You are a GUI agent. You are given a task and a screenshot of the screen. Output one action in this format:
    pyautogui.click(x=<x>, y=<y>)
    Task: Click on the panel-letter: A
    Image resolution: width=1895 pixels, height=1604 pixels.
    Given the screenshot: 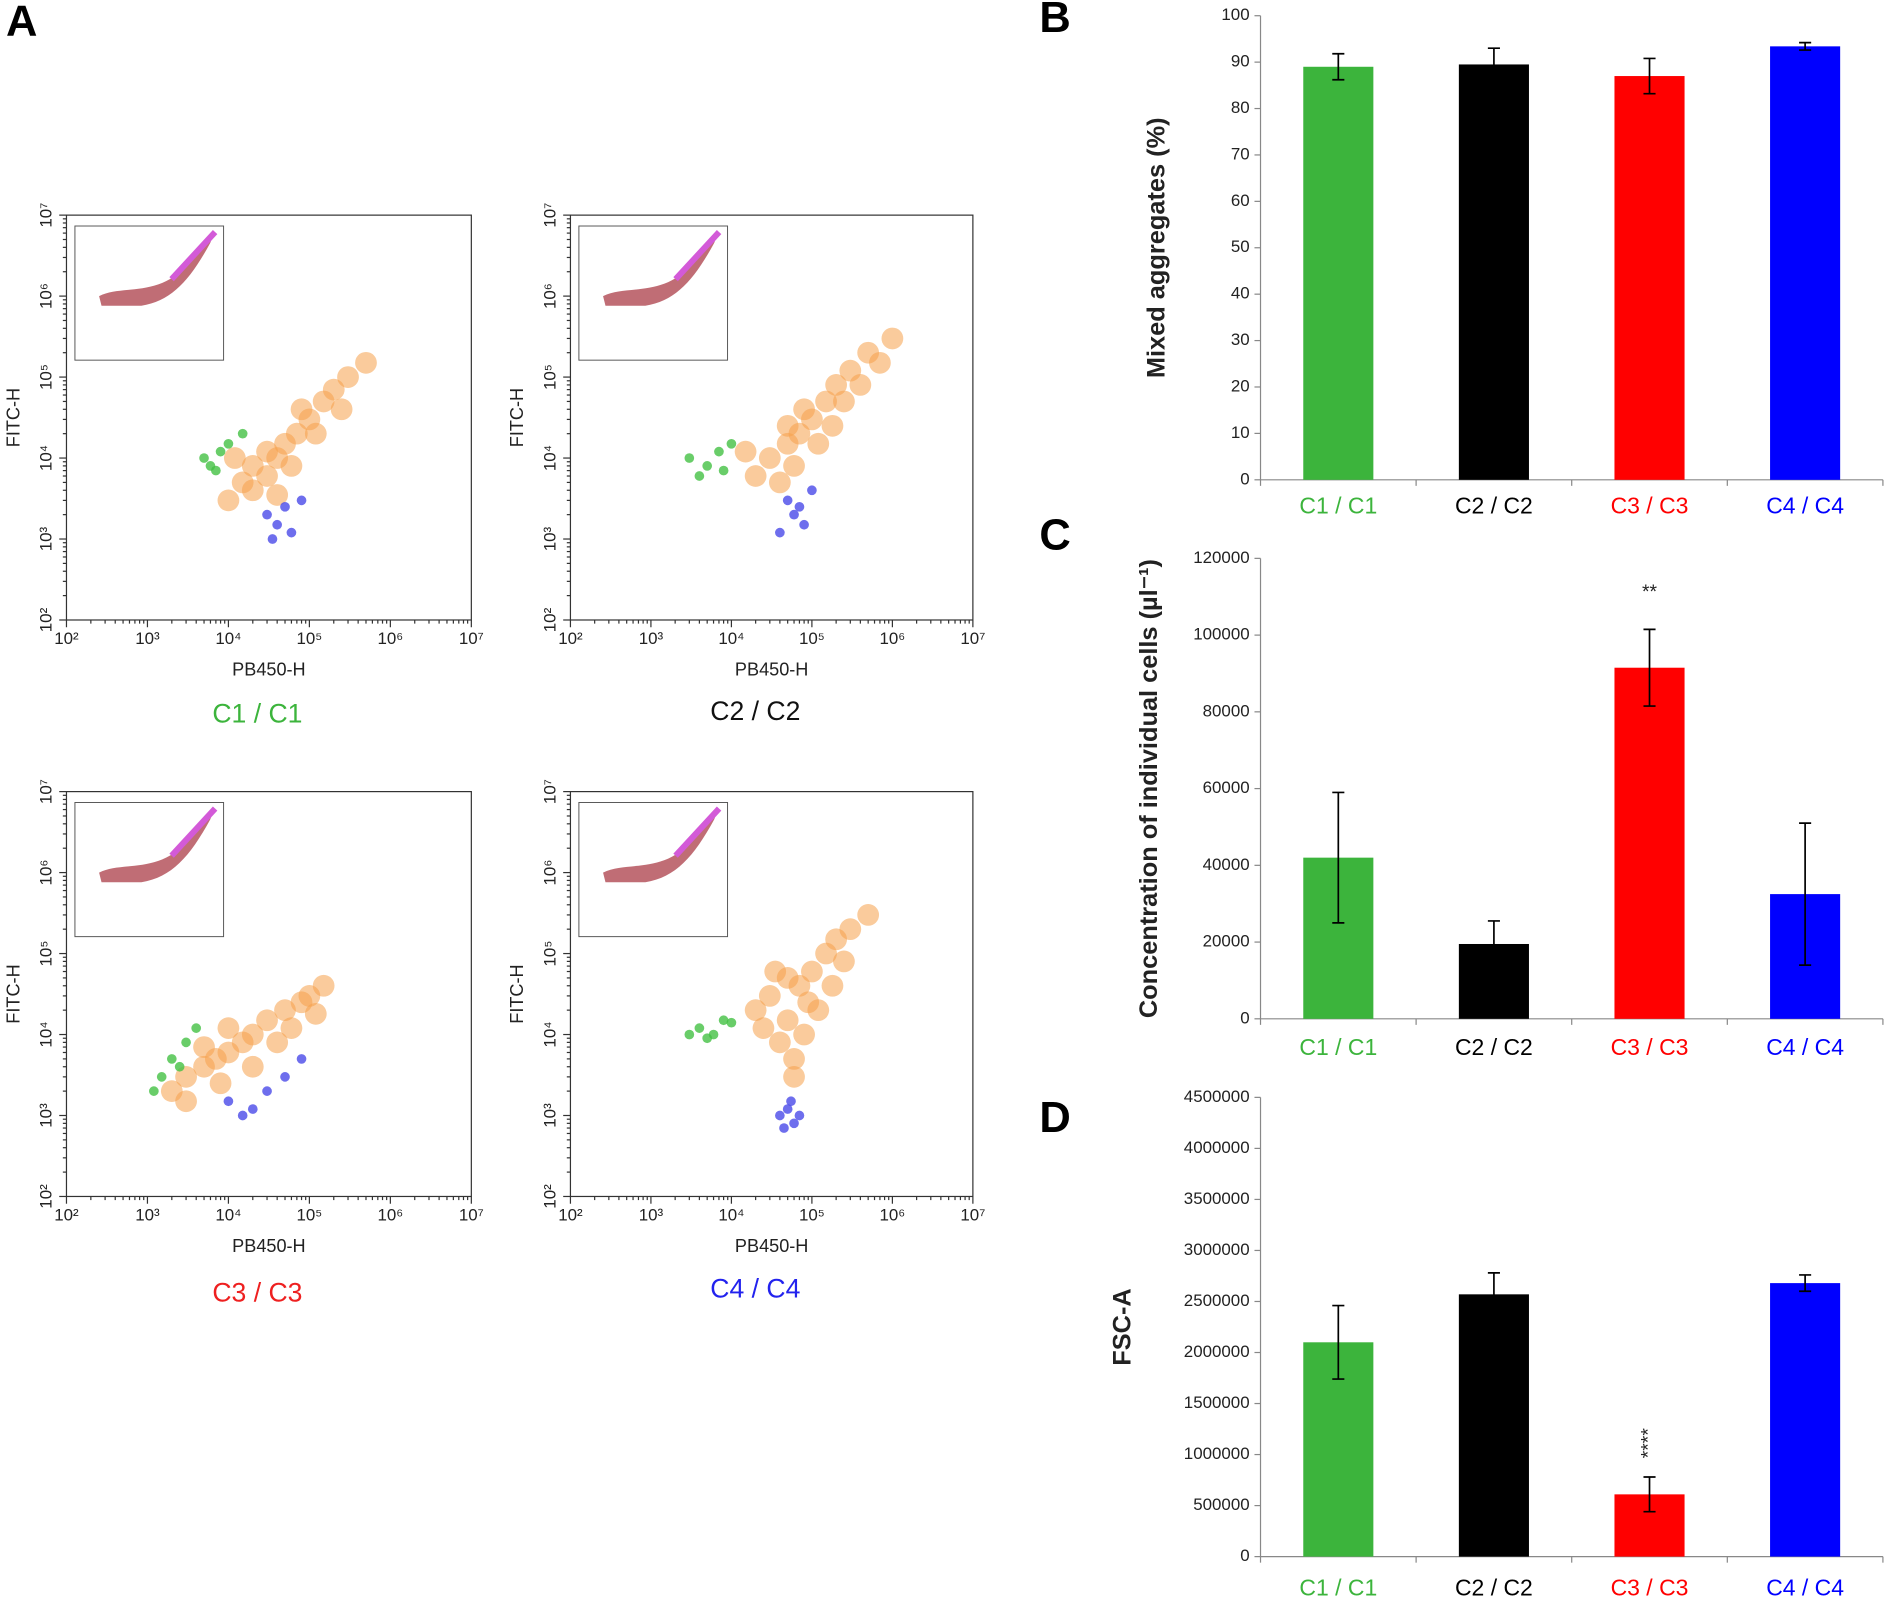 What is the action you would take?
    pyautogui.click(x=21, y=23)
    